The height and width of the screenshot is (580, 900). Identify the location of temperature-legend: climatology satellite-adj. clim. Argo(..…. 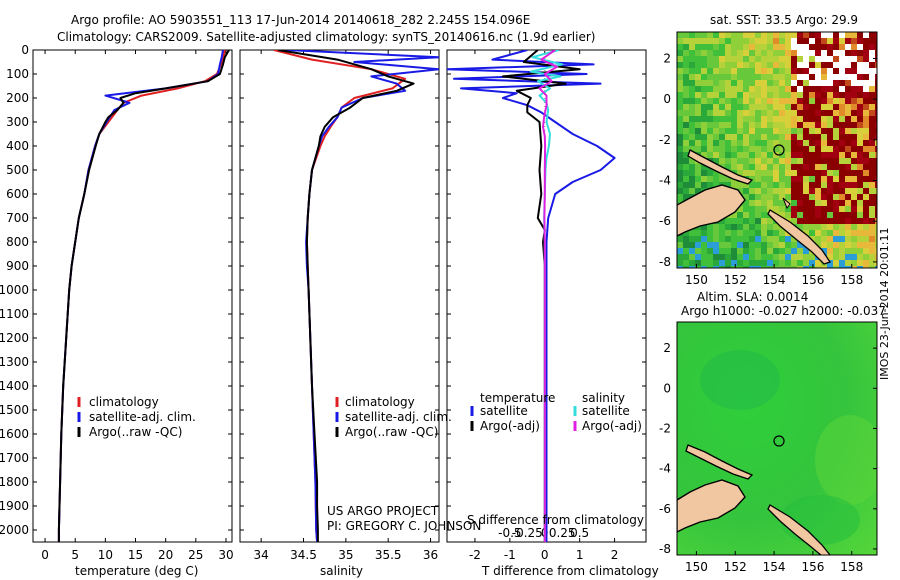
(136, 417).